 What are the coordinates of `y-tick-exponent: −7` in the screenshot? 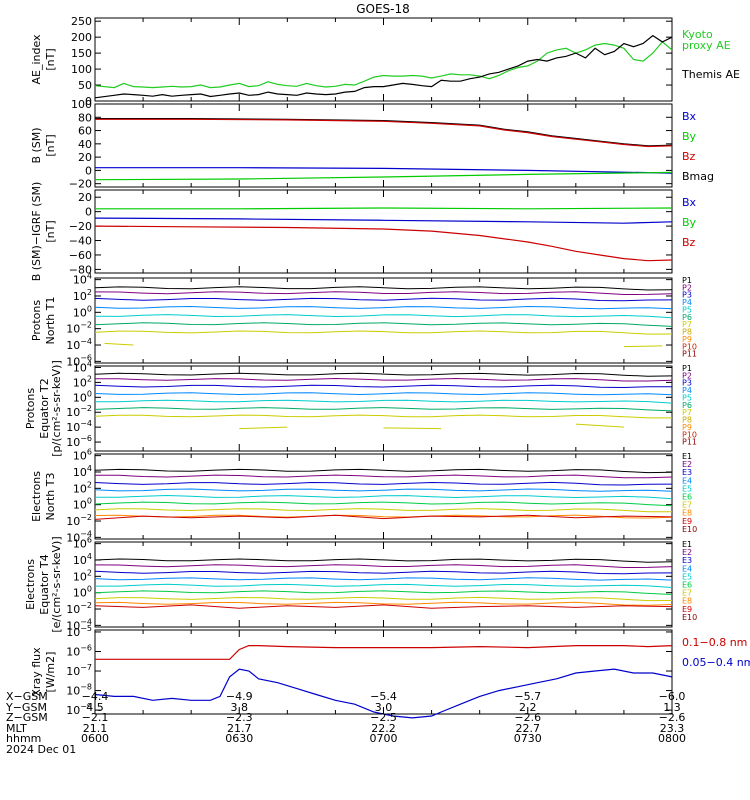 It's located at (86, 667).